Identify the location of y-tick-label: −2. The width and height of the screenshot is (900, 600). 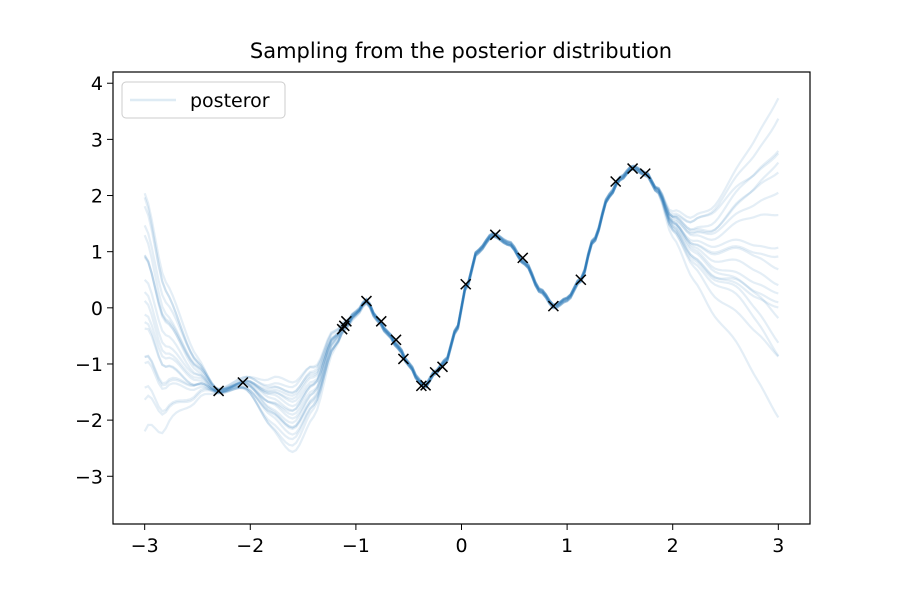
(89, 421).